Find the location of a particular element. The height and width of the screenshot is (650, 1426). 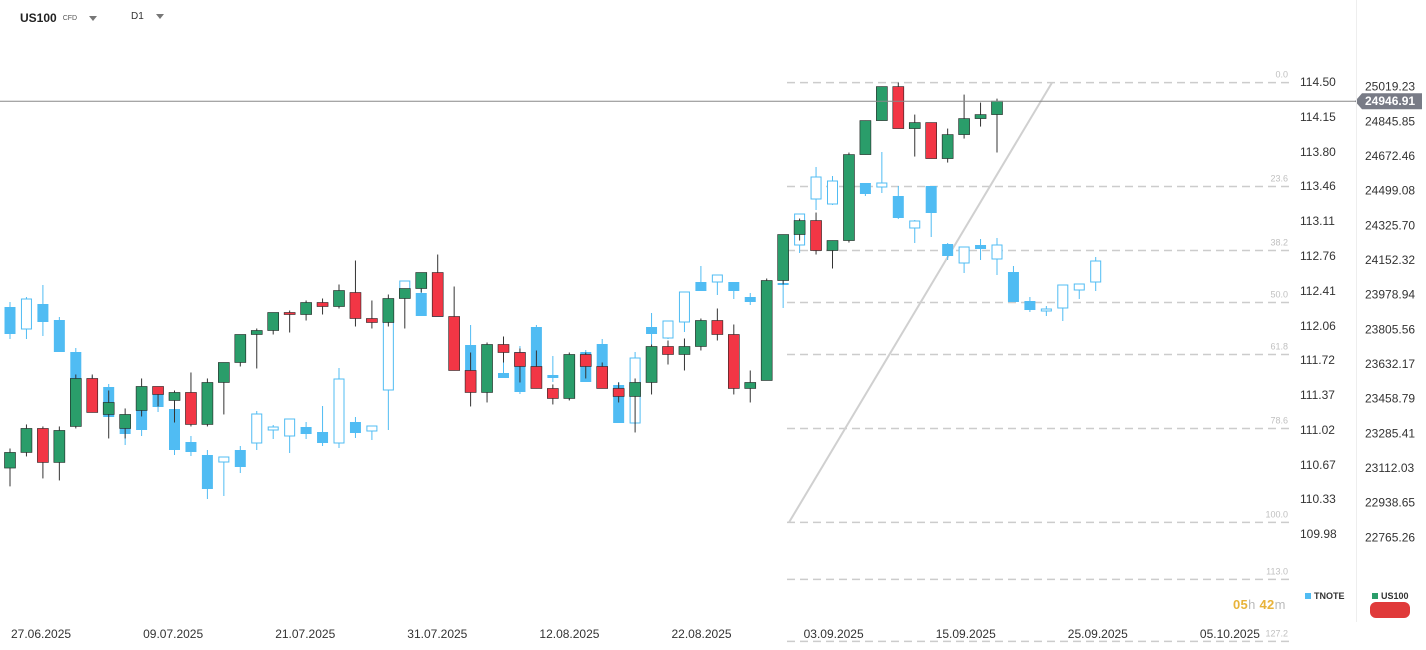

legend-us100: US100 is located at coordinates (1390, 596).